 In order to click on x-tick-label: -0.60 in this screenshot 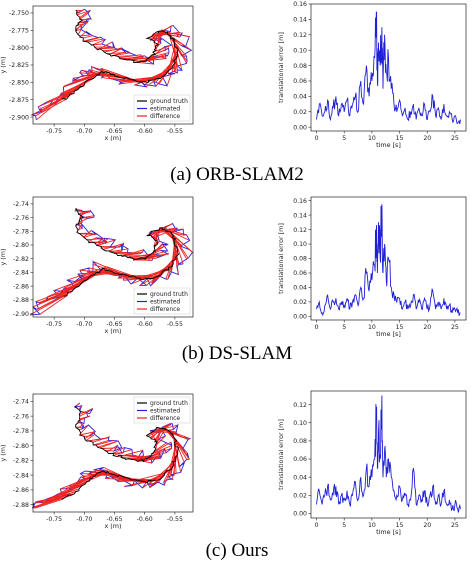, I will do `click(145, 131)`.